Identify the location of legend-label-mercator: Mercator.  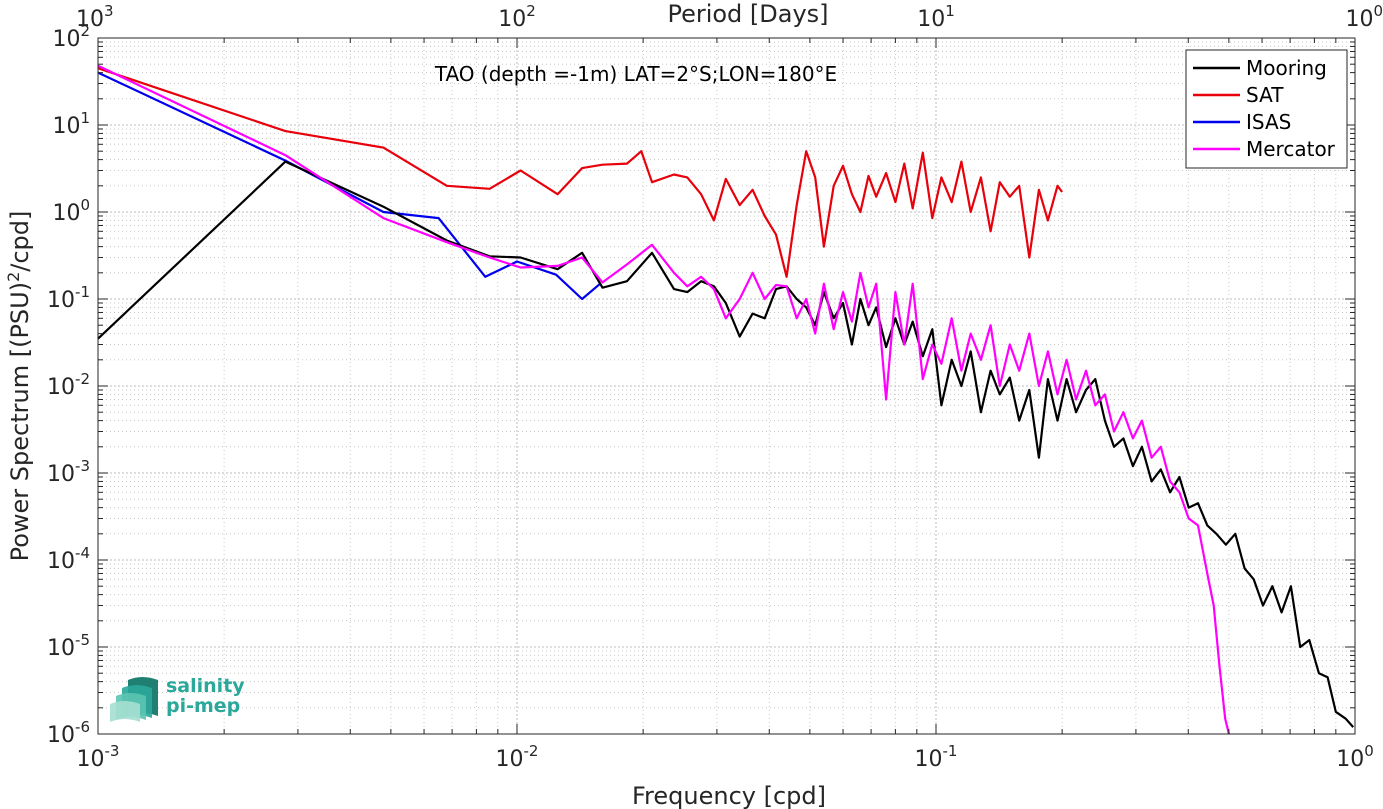
(1291, 149).